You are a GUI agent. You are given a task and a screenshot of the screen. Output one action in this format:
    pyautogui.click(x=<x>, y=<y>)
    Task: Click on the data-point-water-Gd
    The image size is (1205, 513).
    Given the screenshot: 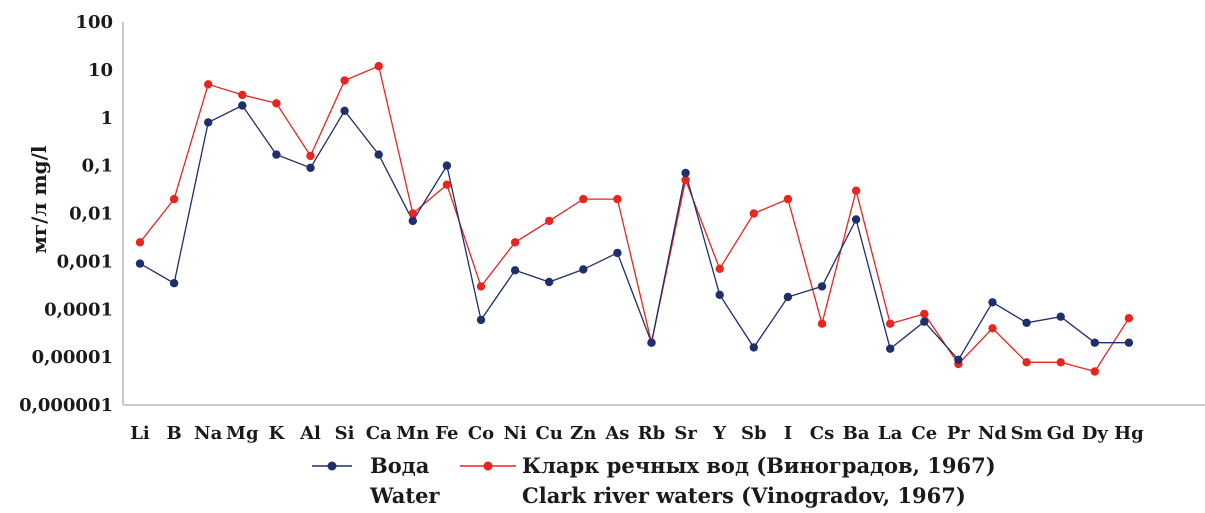 What is the action you would take?
    pyautogui.click(x=1060, y=316)
    